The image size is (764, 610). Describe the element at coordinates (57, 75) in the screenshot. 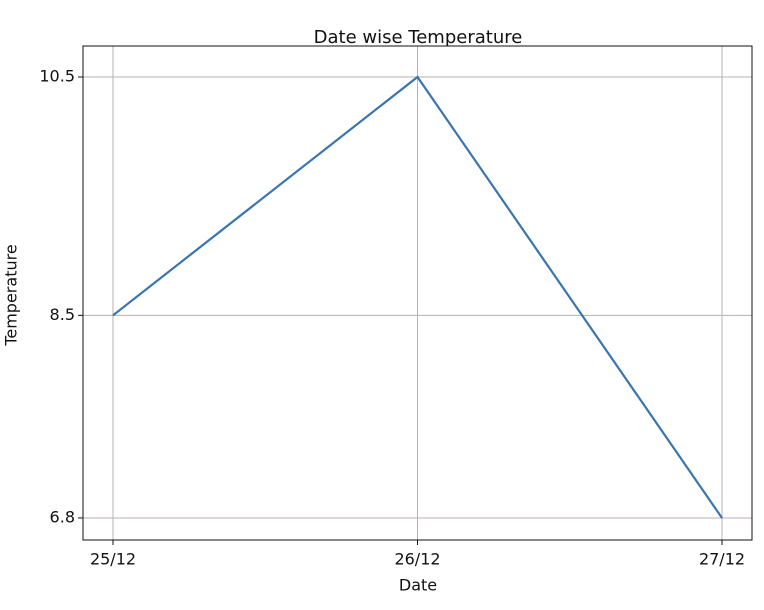

I see `y-tick-label: 10.5` at that location.